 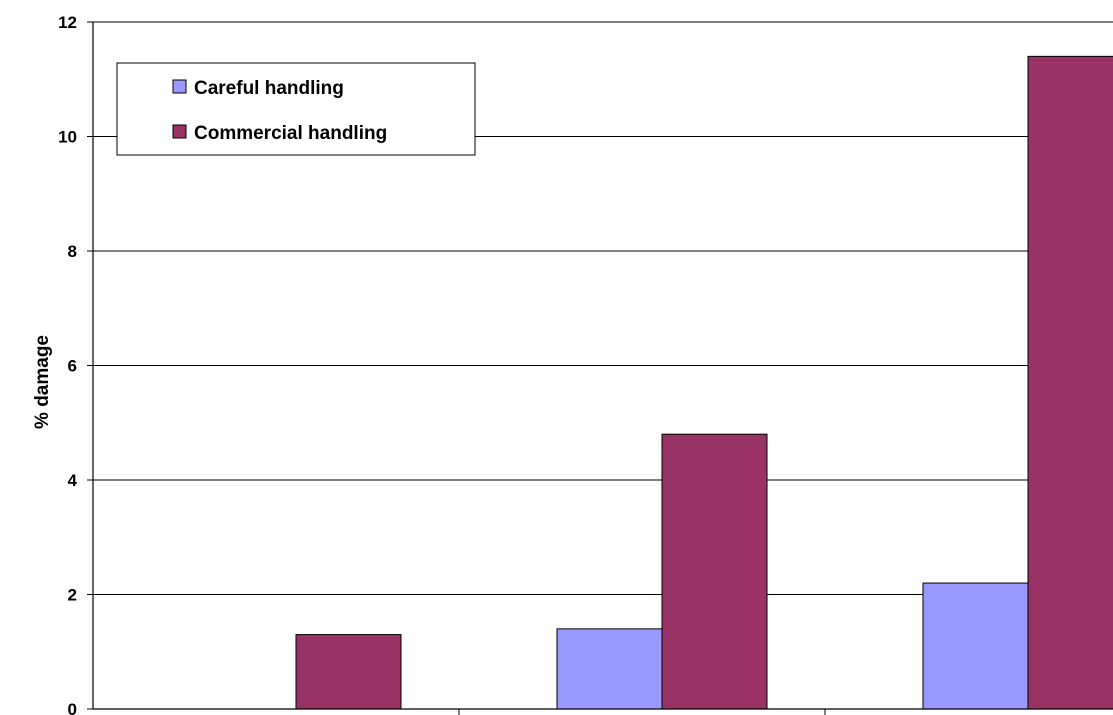 I want to click on x-axis-ticks, so click(x=642, y=712).